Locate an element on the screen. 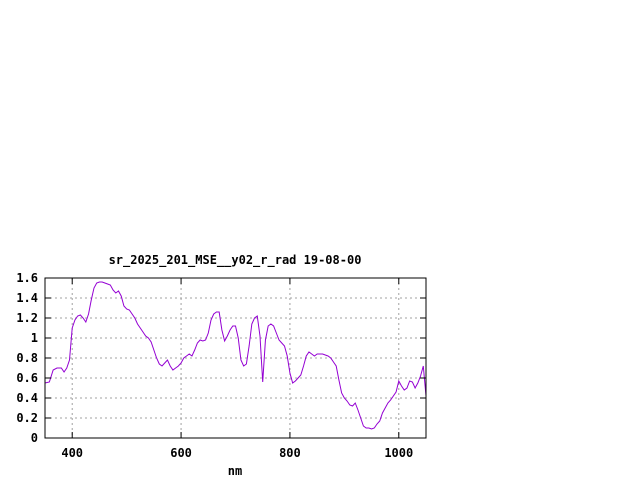  y-tick-label: 0.4 is located at coordinates (27, 398).